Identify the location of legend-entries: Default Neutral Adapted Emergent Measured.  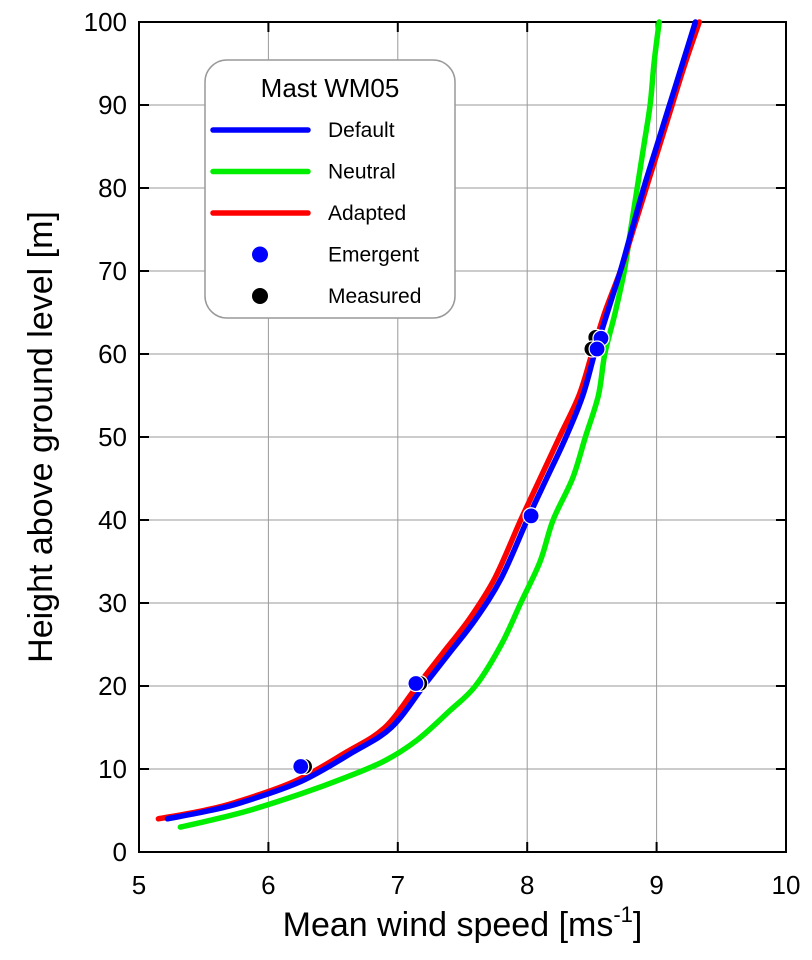
(315, 213).